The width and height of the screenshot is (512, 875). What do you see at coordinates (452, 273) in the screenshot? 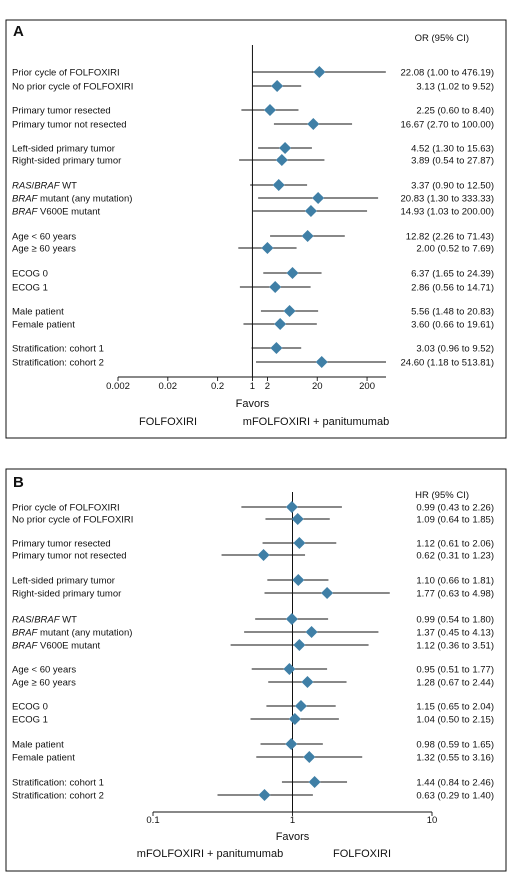
I see `estimate-ci-text: 6.37 (1.65 to 24.39)` at bounding box center [452, 273].